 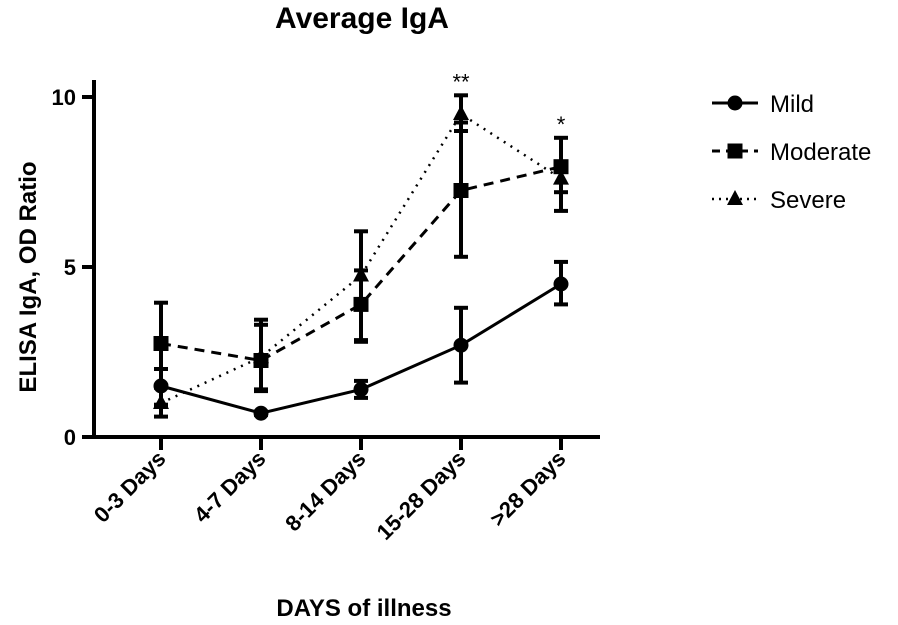 I want to click on legend-marker-moderate, so click(x=735, y=151).